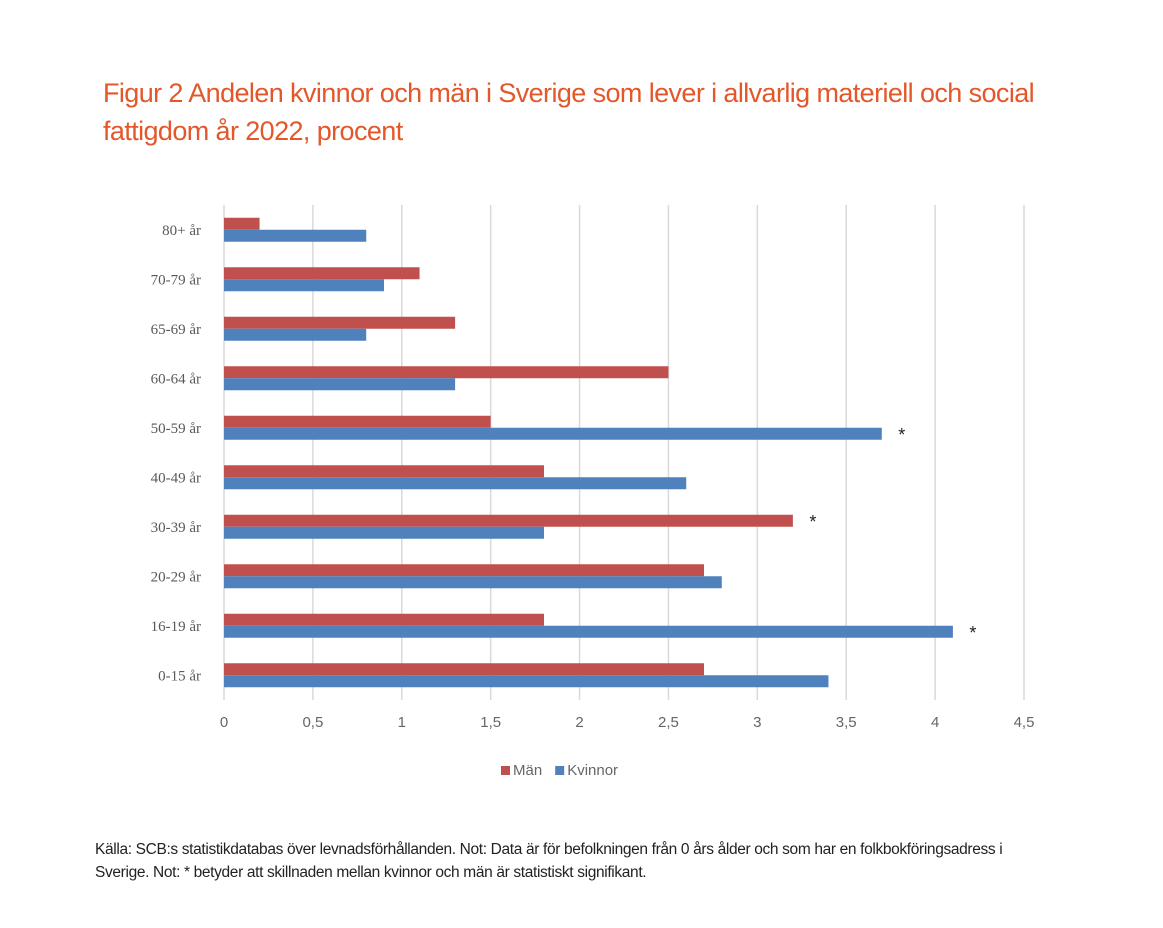 The height and width of the screenshot is (928, 1163). I want to click on significance-annotations: * * *, so click(892, 534).